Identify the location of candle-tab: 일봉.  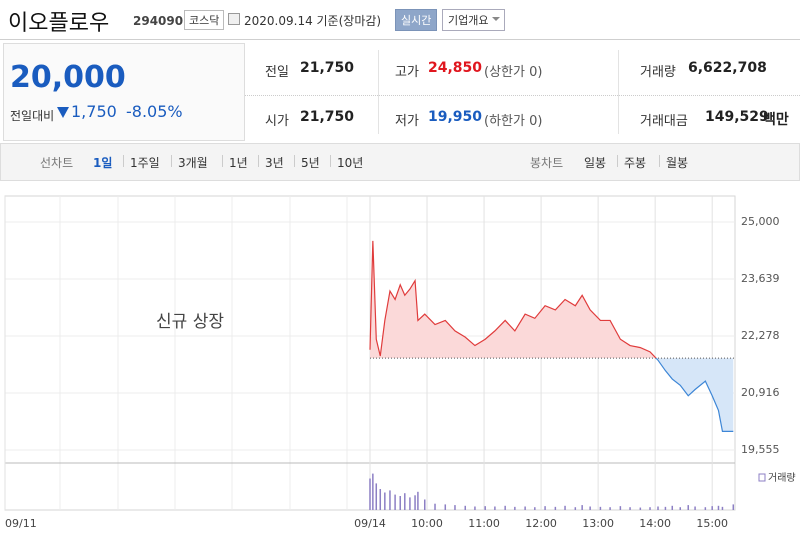
(595, 163).